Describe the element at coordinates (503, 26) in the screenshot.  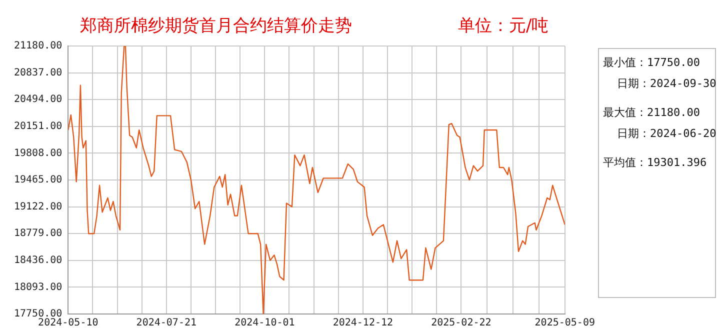
I see `chart-subtitle: 单位：元/吨` at that location.